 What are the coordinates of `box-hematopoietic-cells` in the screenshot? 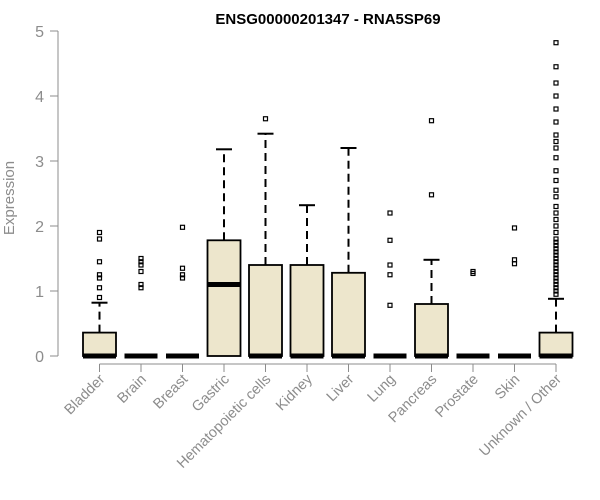 It's located at (265, 237).